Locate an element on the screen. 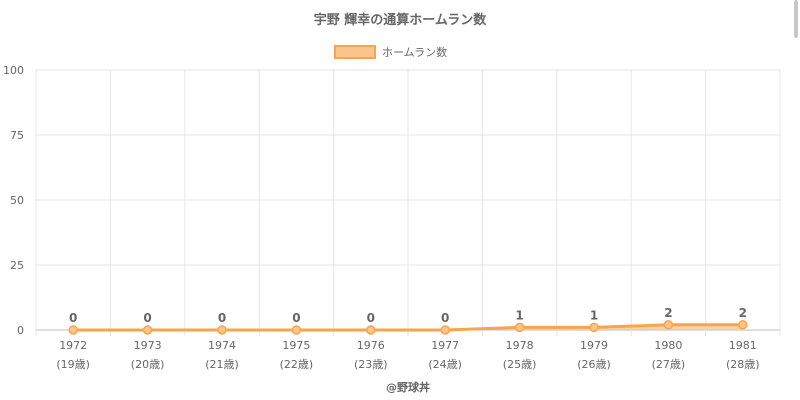  x-tick-age-label: (22歳) is located at coordinates (297, 364).